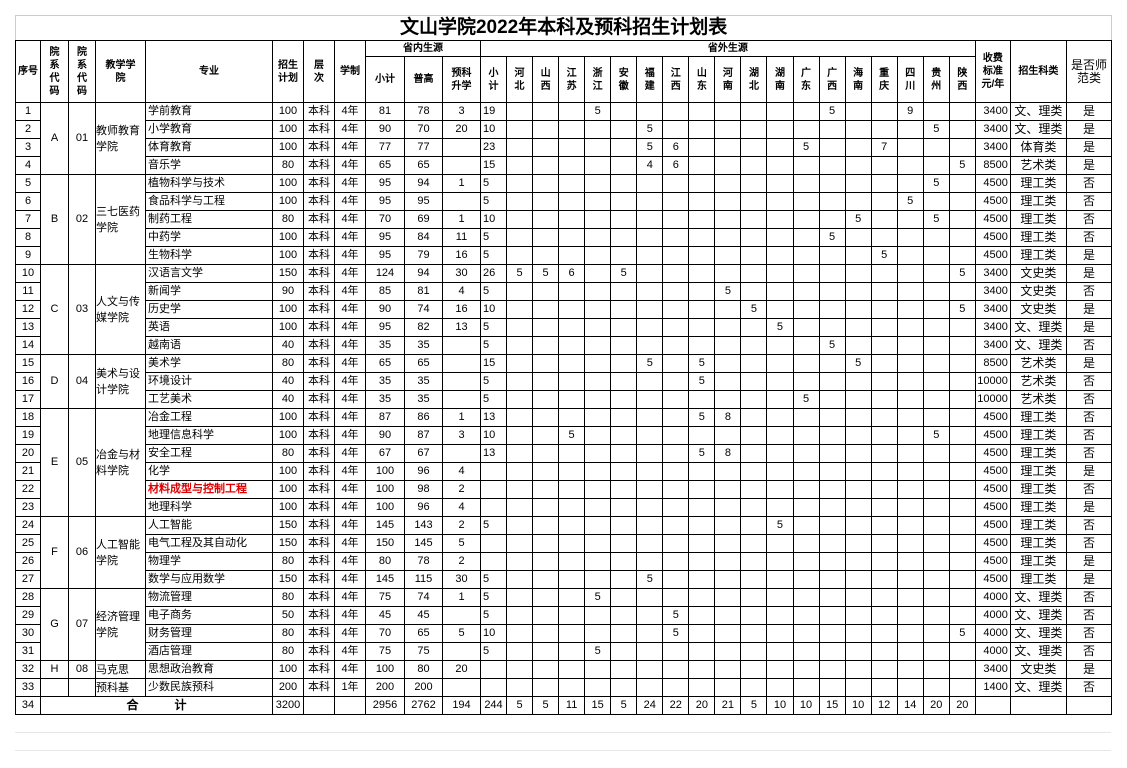 The height and width of the screenshot is (768, 1127). What do you see at coordinates (288, 561) in the screenshot?
I see `plan-cell: 80` at bounding box center [288, 561].